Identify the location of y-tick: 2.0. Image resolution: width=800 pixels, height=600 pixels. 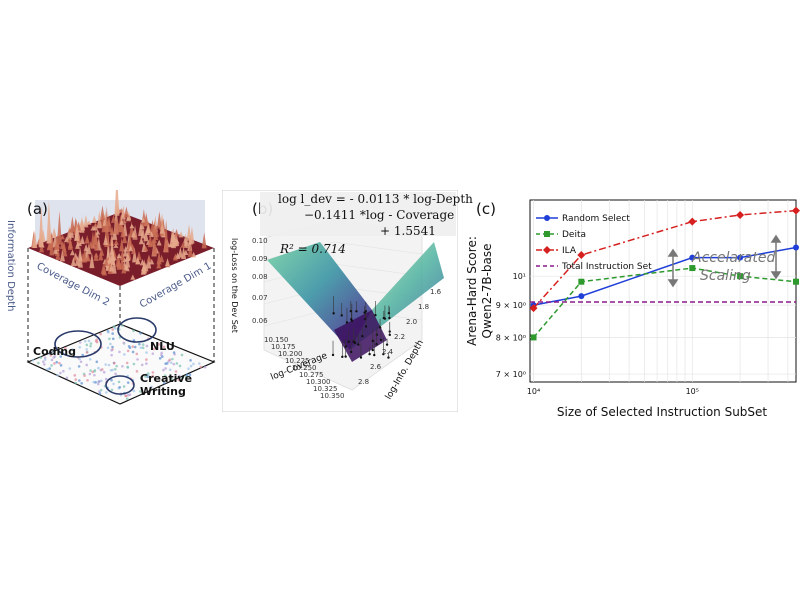
(411, 322).